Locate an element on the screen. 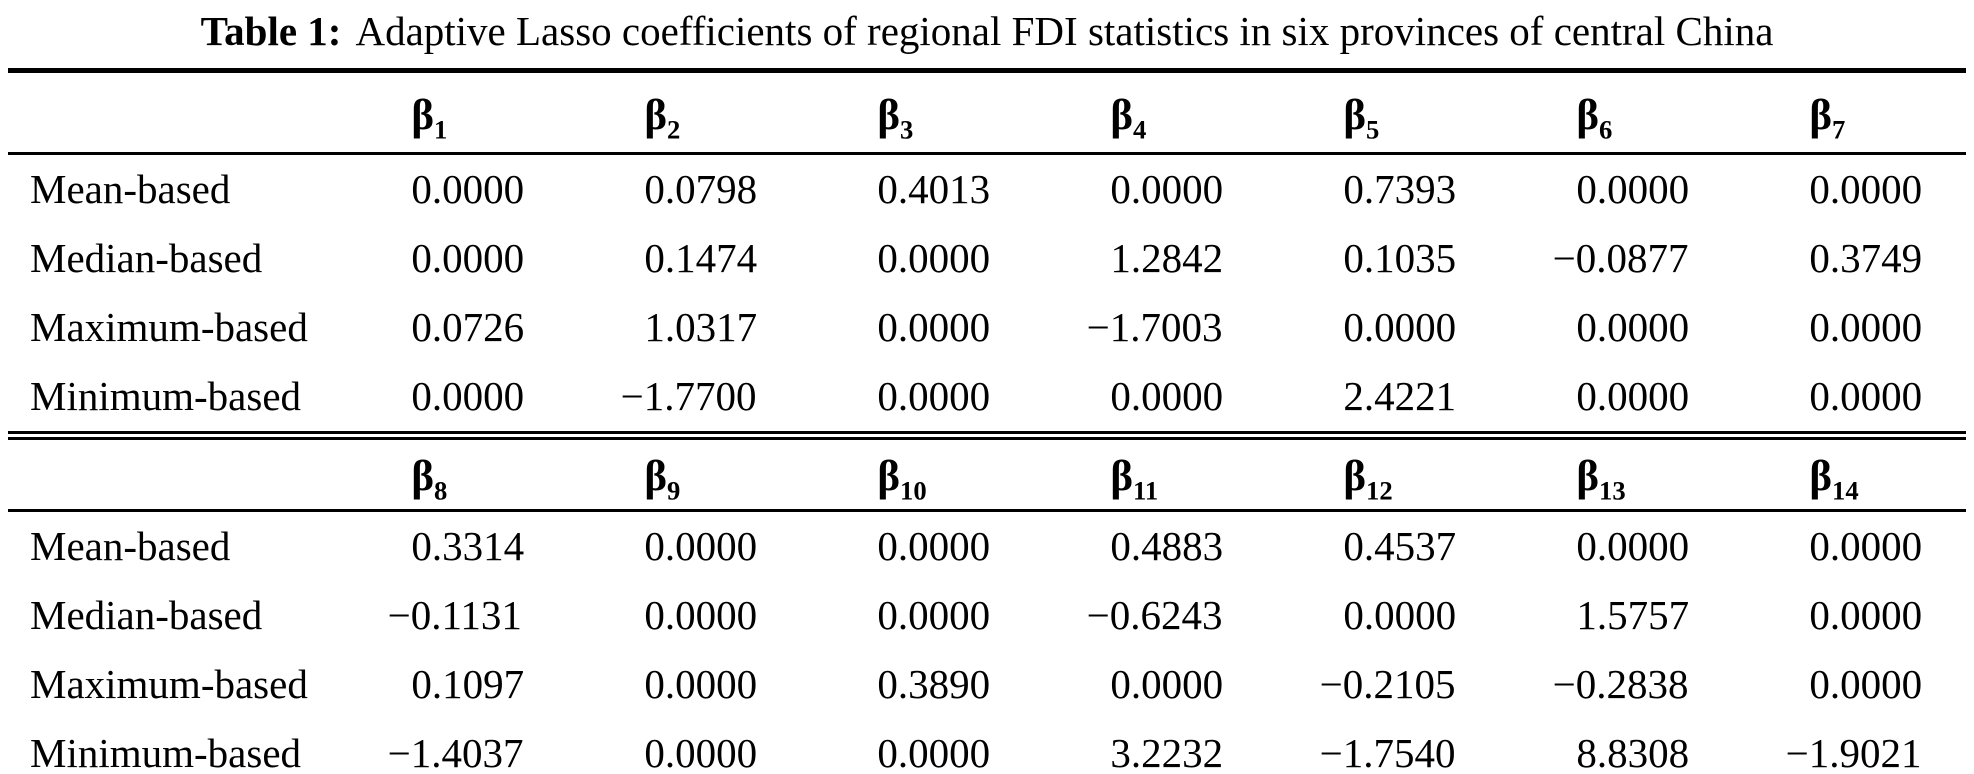 The height and width of the screenshot is (774, 1974). column-header-beta-5: β5 is located at coordinates (1460, 112).